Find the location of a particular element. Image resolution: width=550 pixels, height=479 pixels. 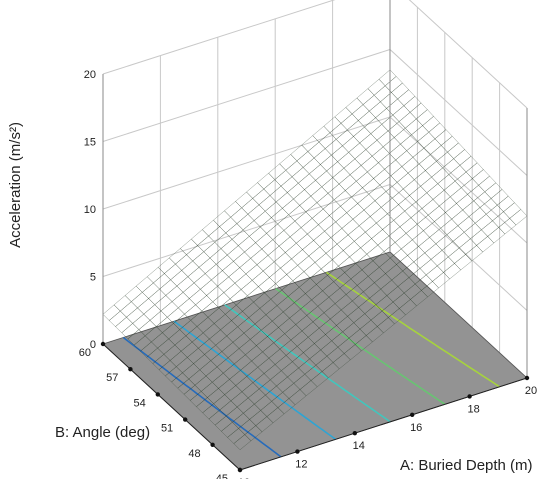

z-tick-label-1: 5 is located at coordinates (93, 278).